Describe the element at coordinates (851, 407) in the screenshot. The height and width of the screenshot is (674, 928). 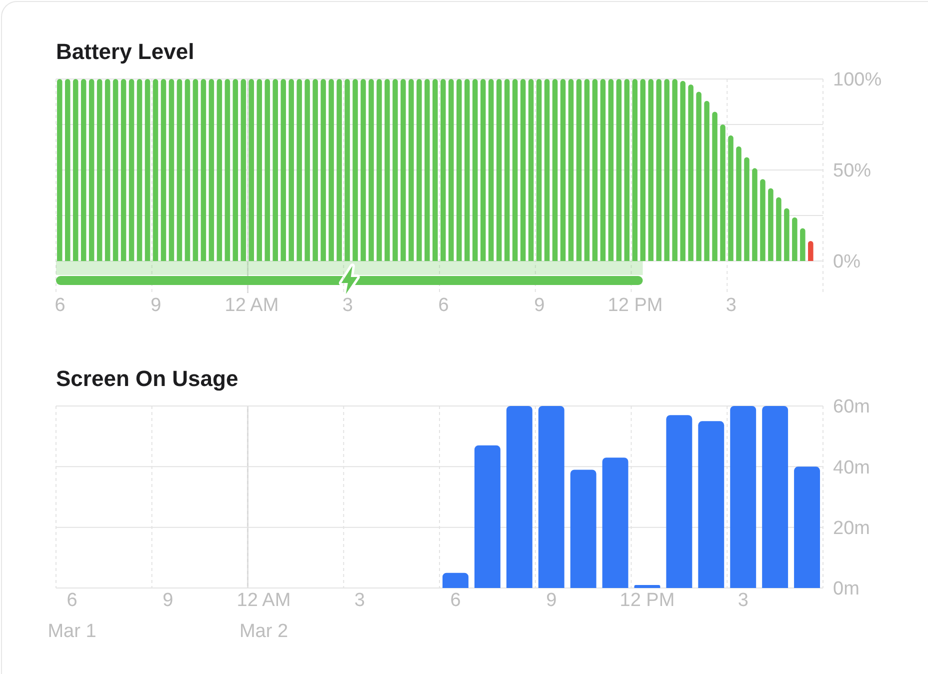
I see `y-tick-label: 60m` at that location.